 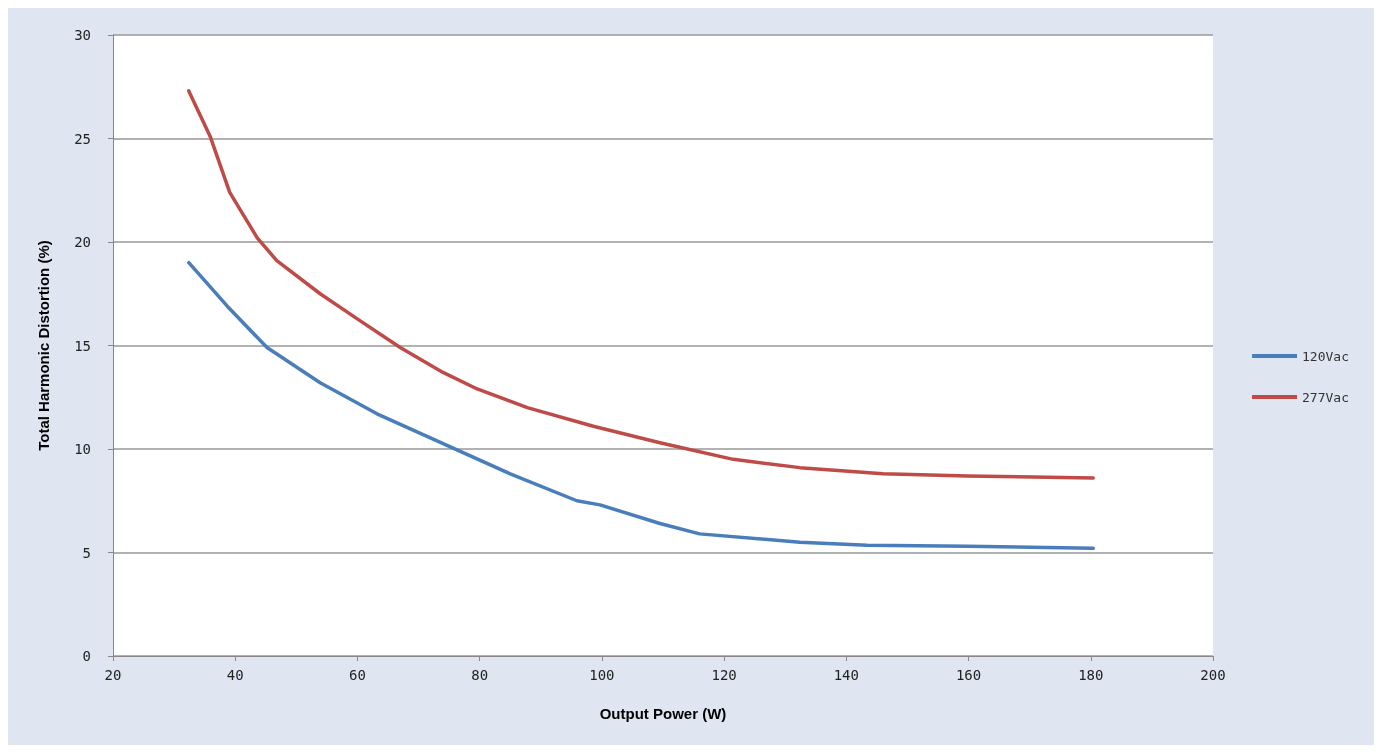 I want to click on legend-label: 120Vac, so click(x=1326, y=356).